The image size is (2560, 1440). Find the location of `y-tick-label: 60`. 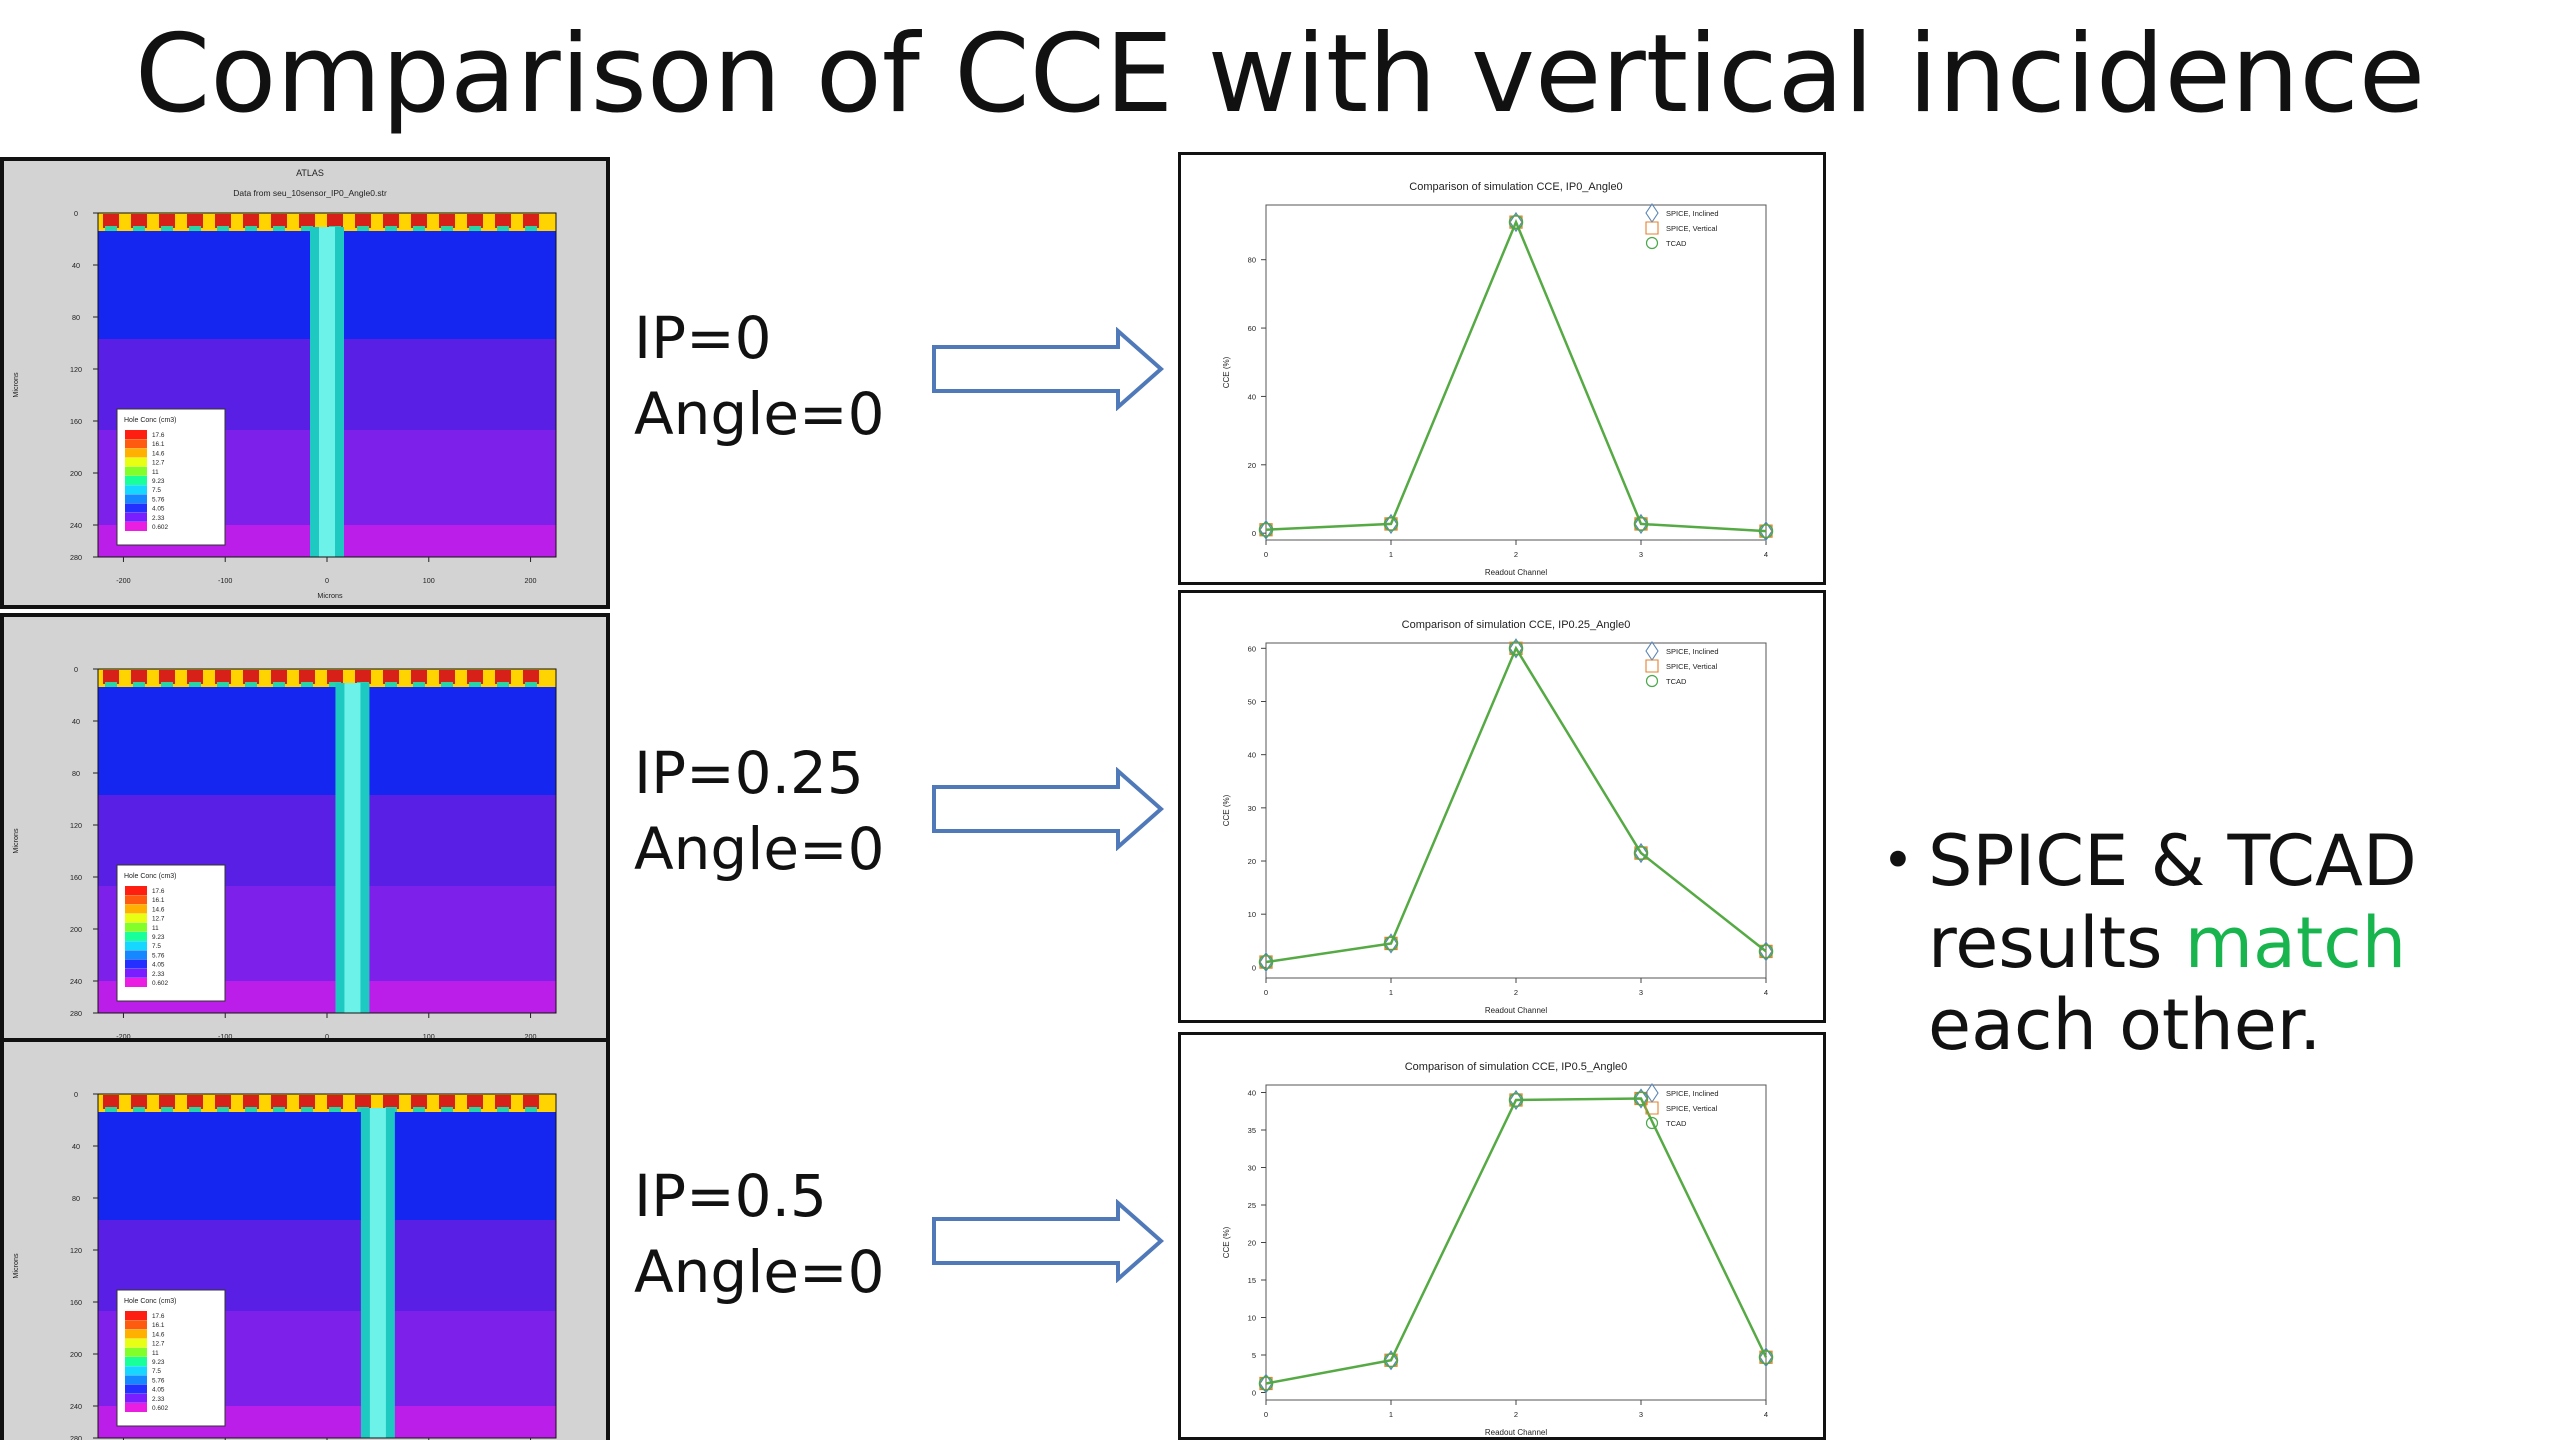

y-tick-label: 60 is located at coordinates (1252, 648).